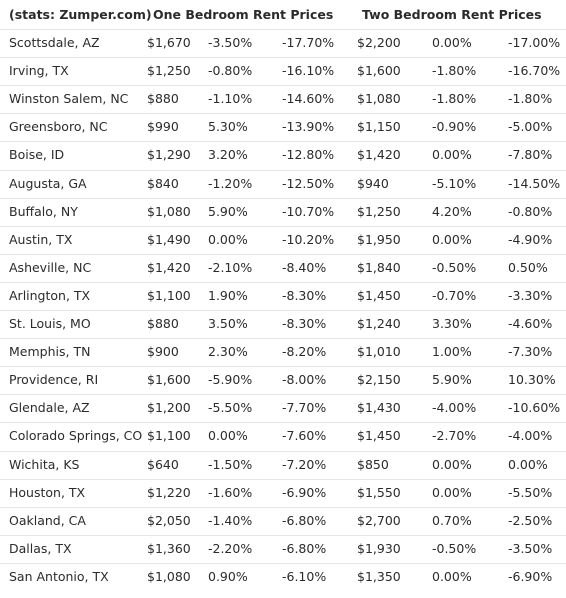 Image resolution: width=566 pixels, height=598 pixels. I want to click on value-cell: -7.70%, so click(304, 408).